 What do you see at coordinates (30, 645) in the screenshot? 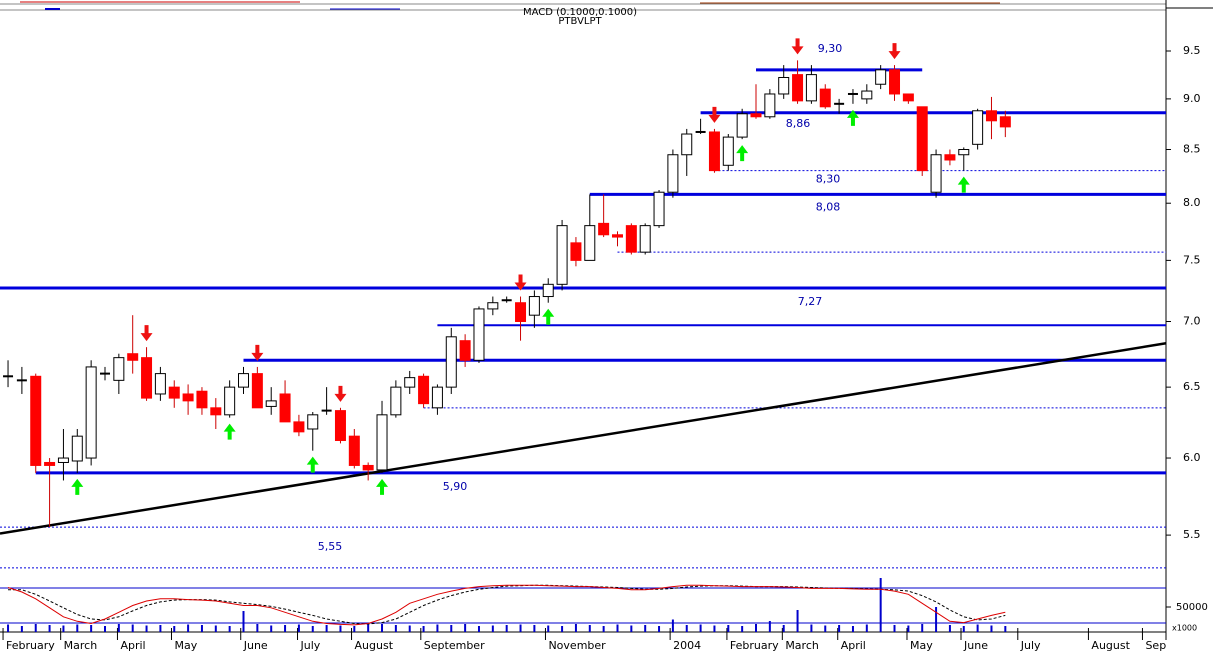
I see `x-tick-label: February` at bounding box center [30, 645].